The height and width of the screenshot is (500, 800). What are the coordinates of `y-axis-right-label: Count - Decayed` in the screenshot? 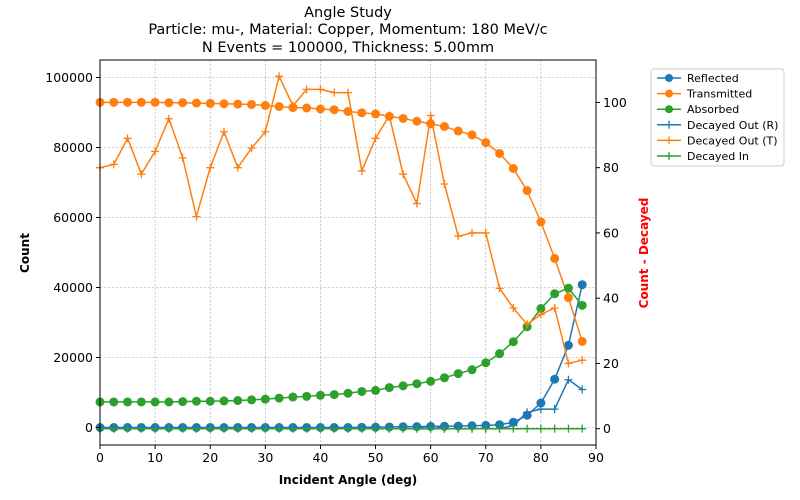 It's located at (644, 253).